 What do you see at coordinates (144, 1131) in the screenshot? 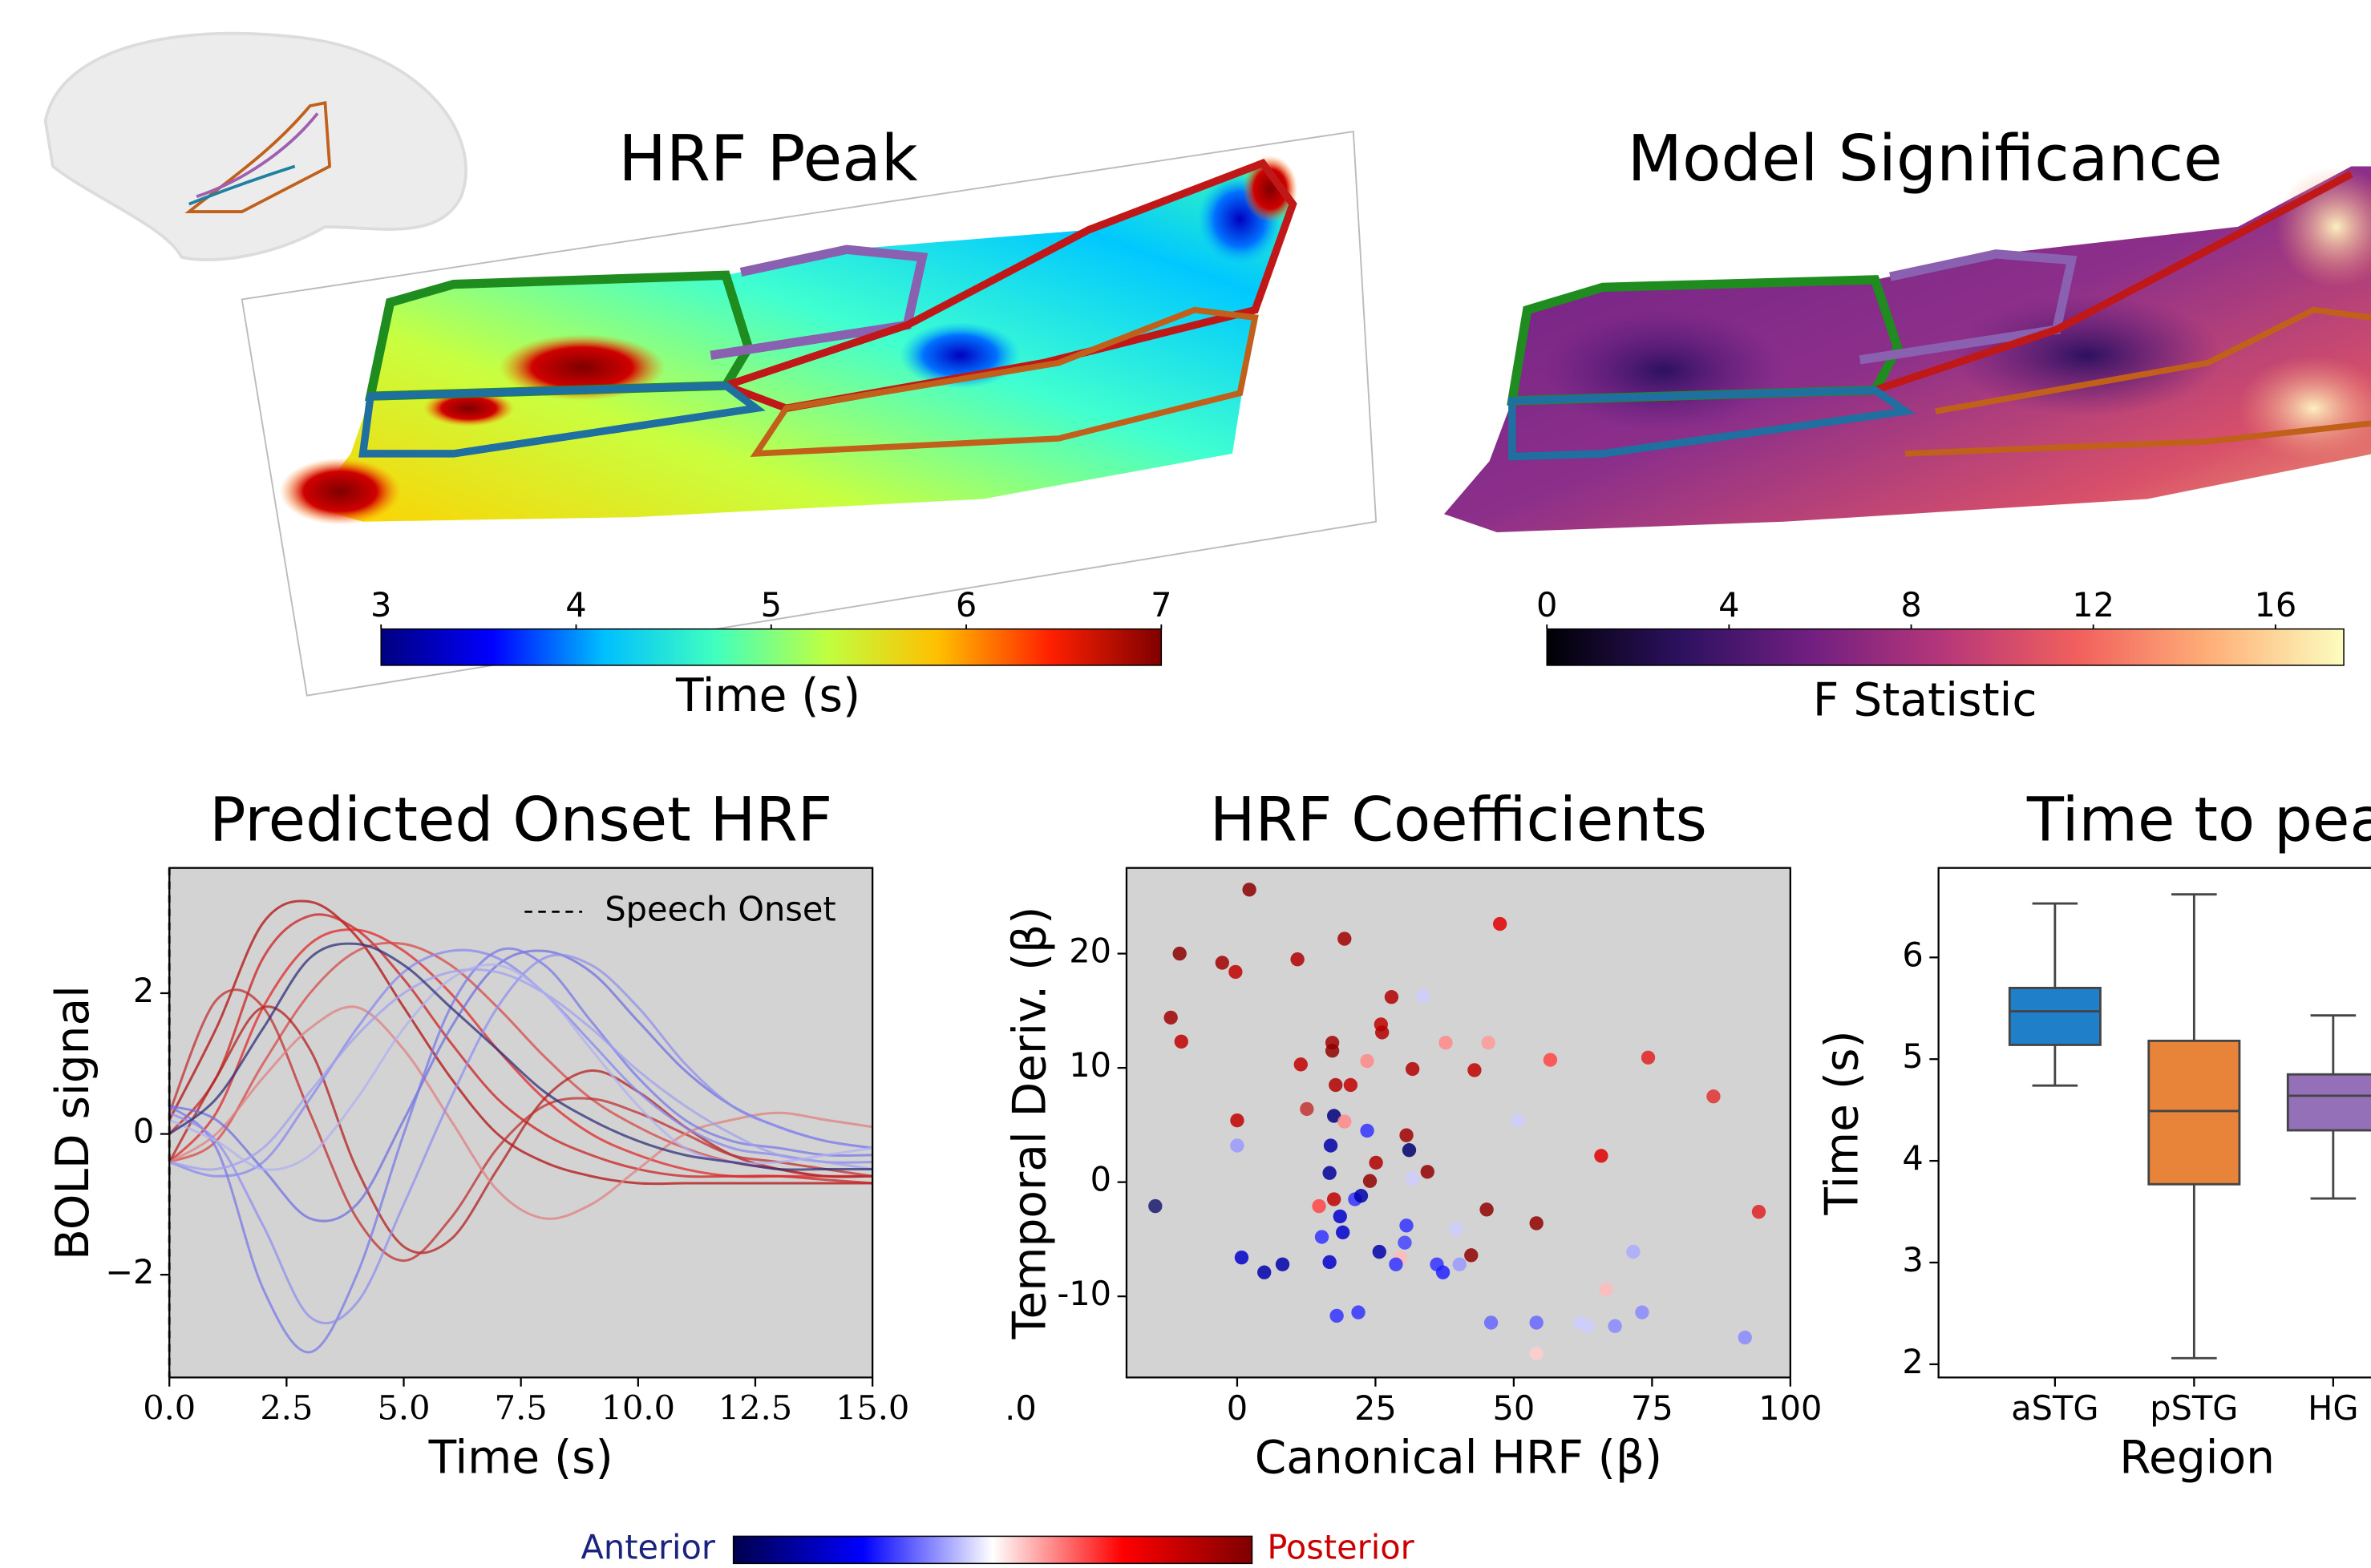
I see `y-tick-label: 0` at bounding box center [144, 1131].